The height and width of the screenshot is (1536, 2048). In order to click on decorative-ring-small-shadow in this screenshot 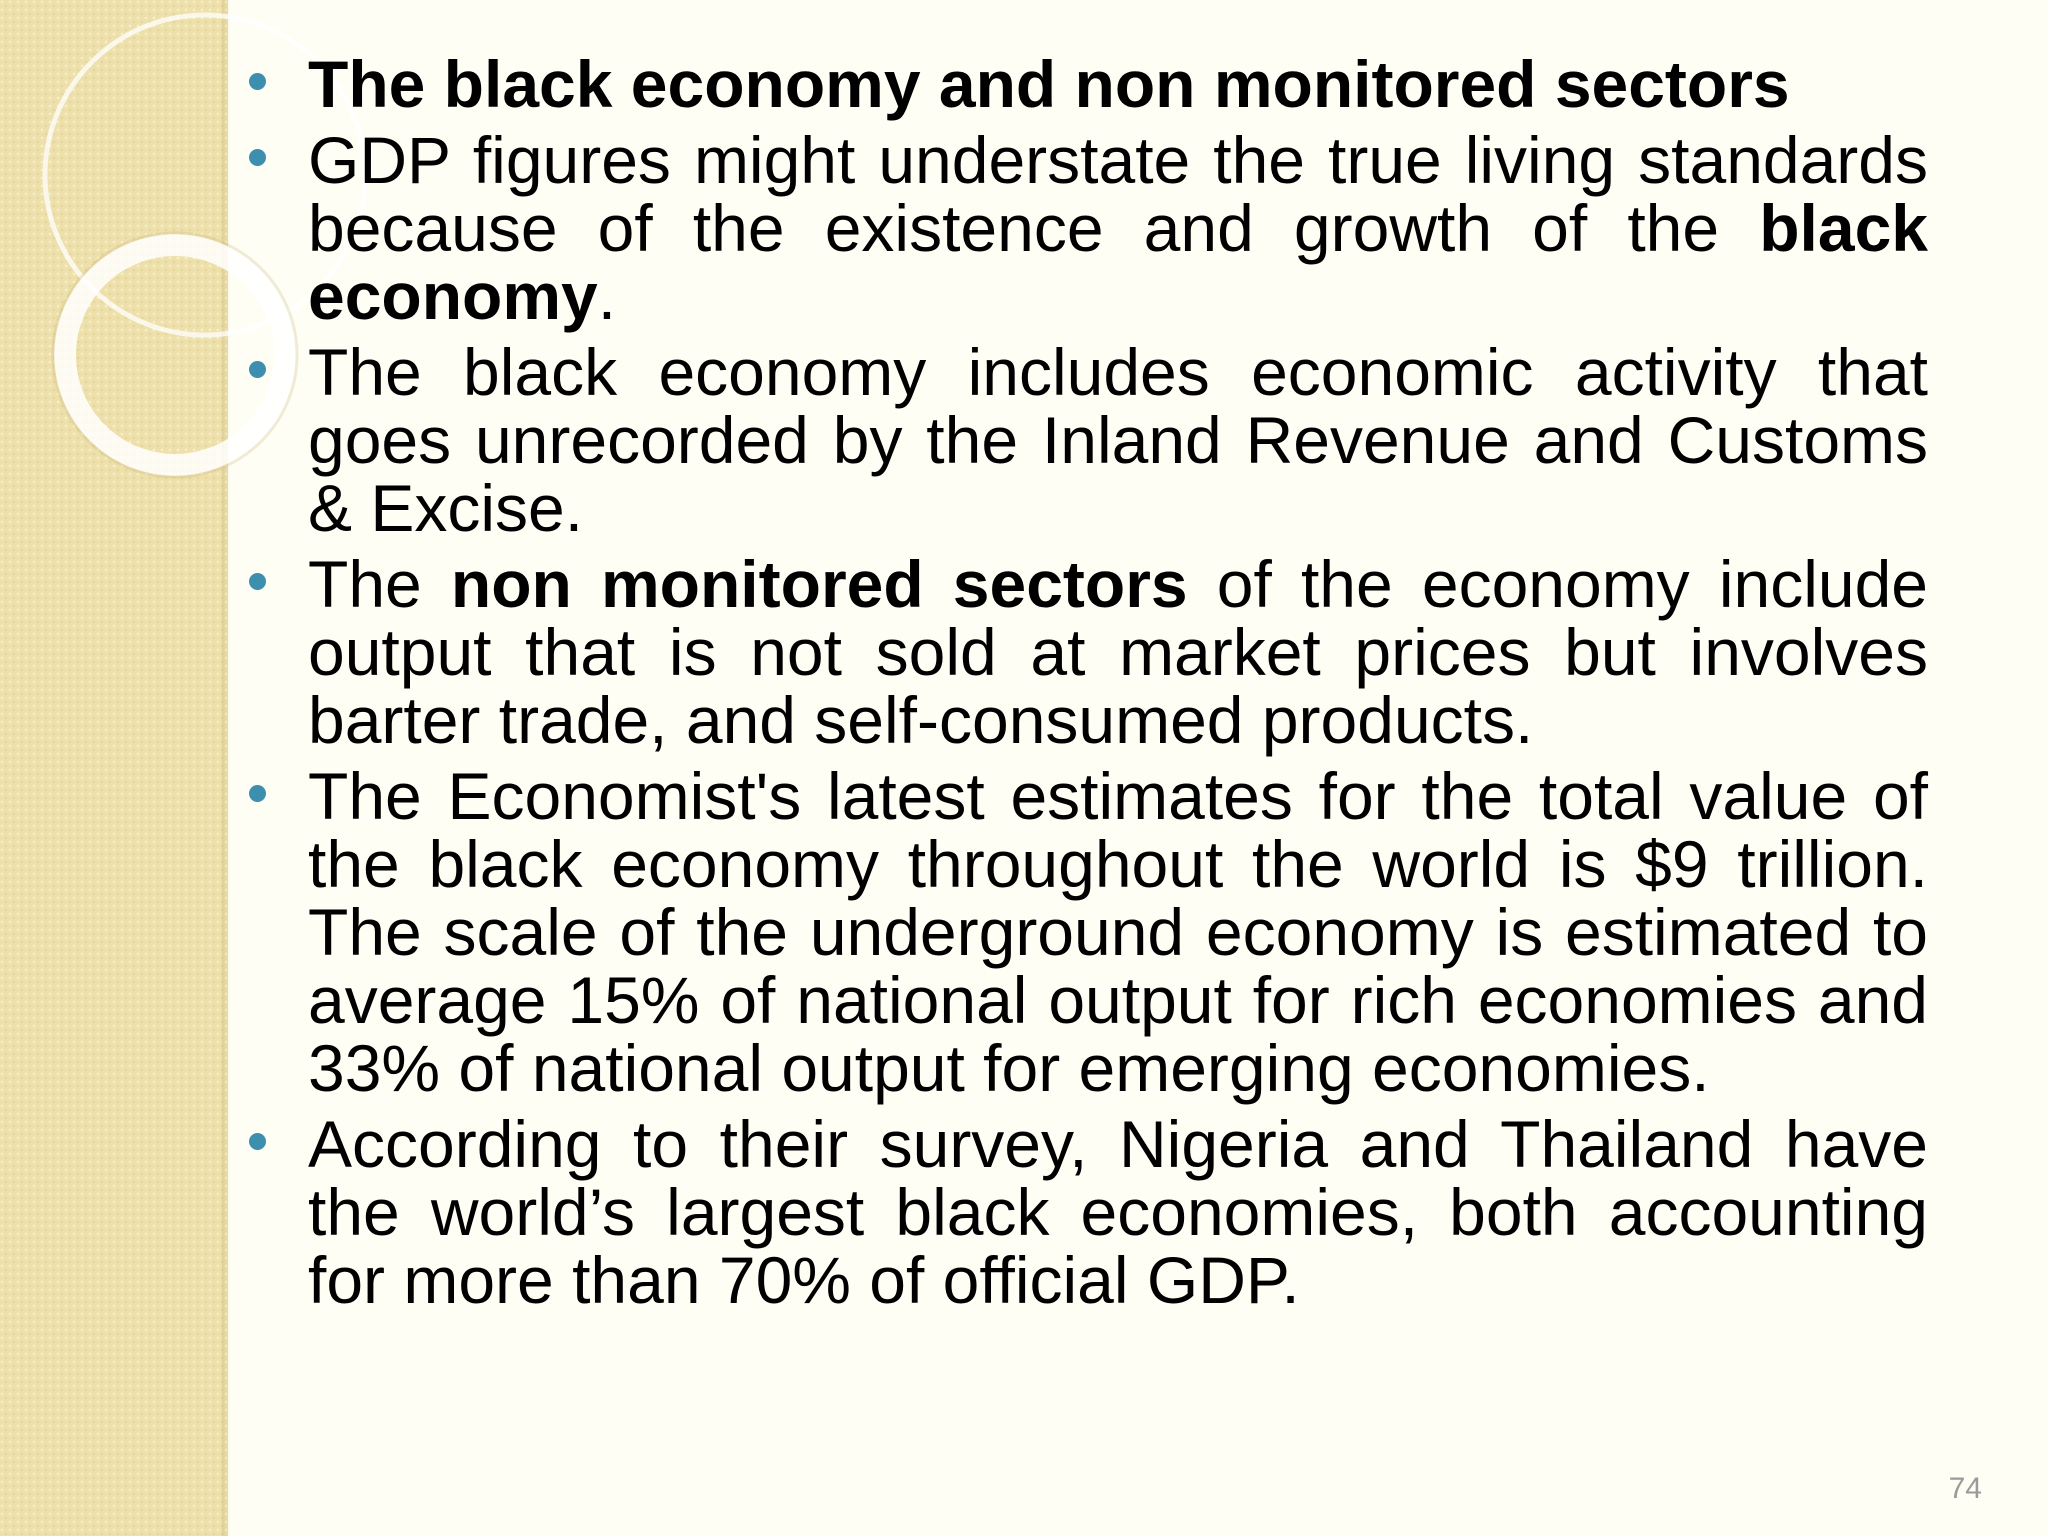, I will do `click(175, 355)`.